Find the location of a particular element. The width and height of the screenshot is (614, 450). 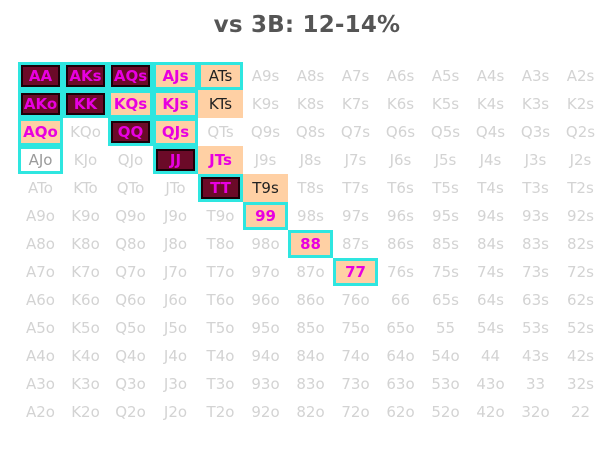

hand-cell: 32o is located at coordinates (535, 412).